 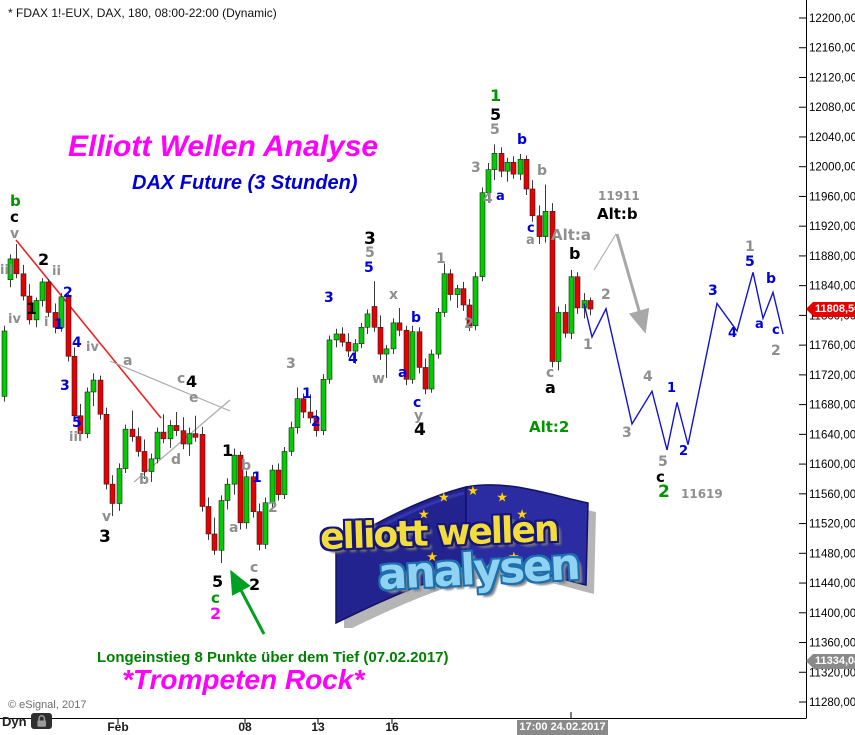 What do you see at coordinates (245, 727) in the screenshot?
I see `time-tick-label: 08` at bounding box center [245, 727].